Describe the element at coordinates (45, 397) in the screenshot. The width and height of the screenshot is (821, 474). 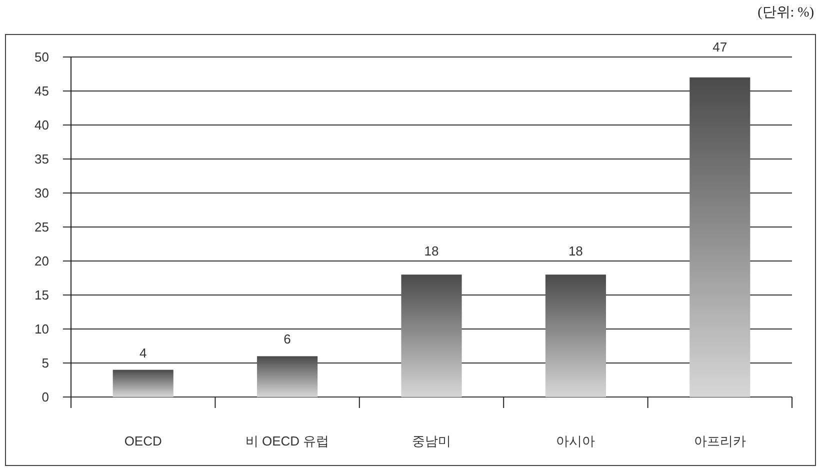
I see `y-tick-label: 0` at that location.